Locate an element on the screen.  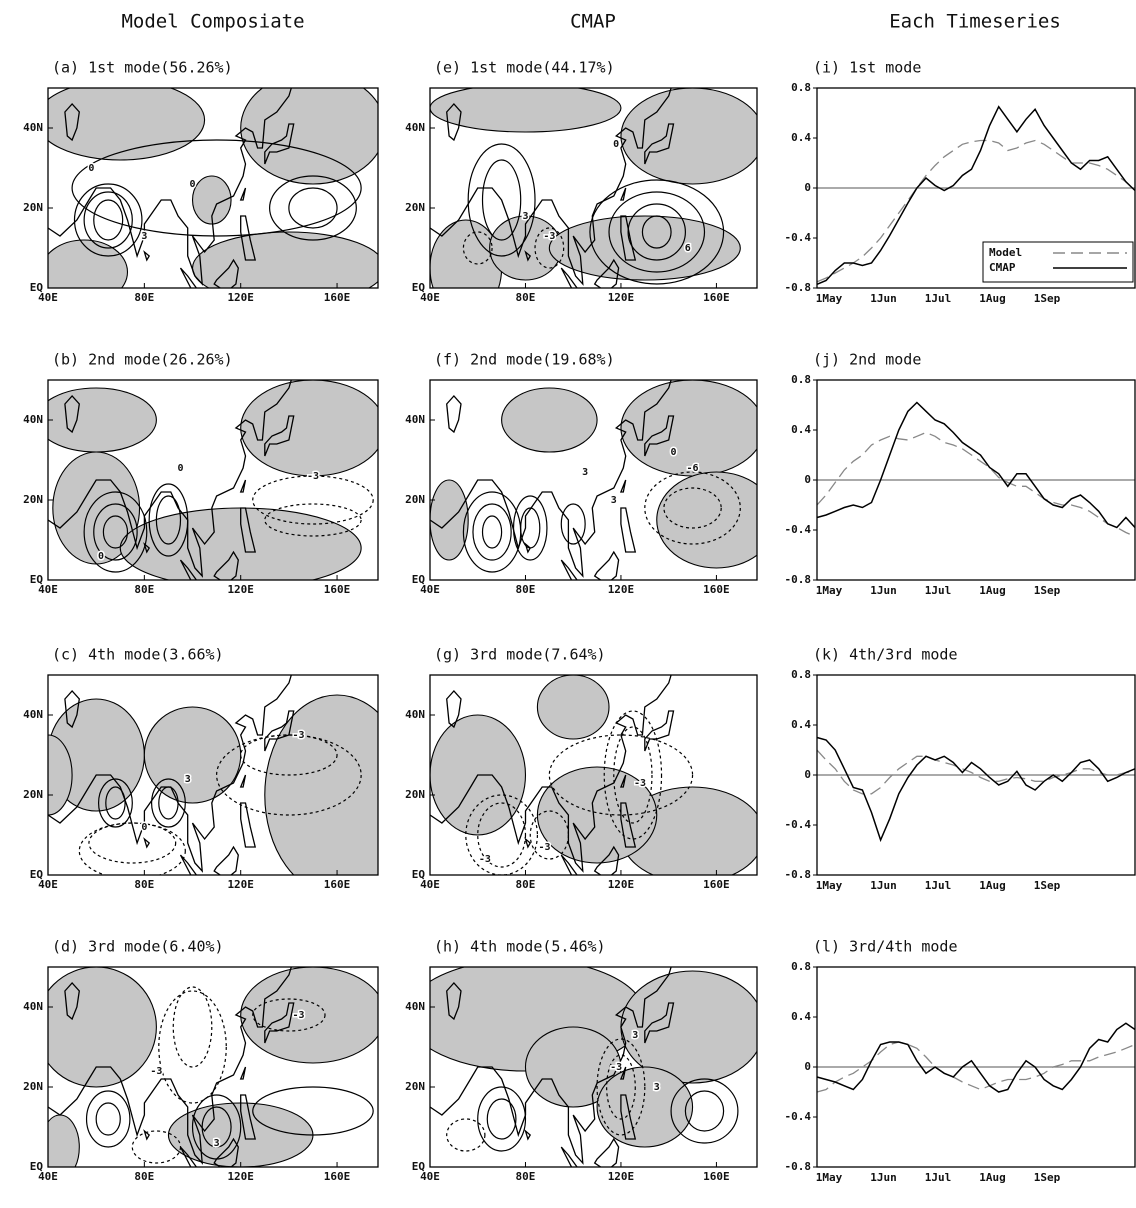
column-title: CMAP is located at coordinates (593, 22).